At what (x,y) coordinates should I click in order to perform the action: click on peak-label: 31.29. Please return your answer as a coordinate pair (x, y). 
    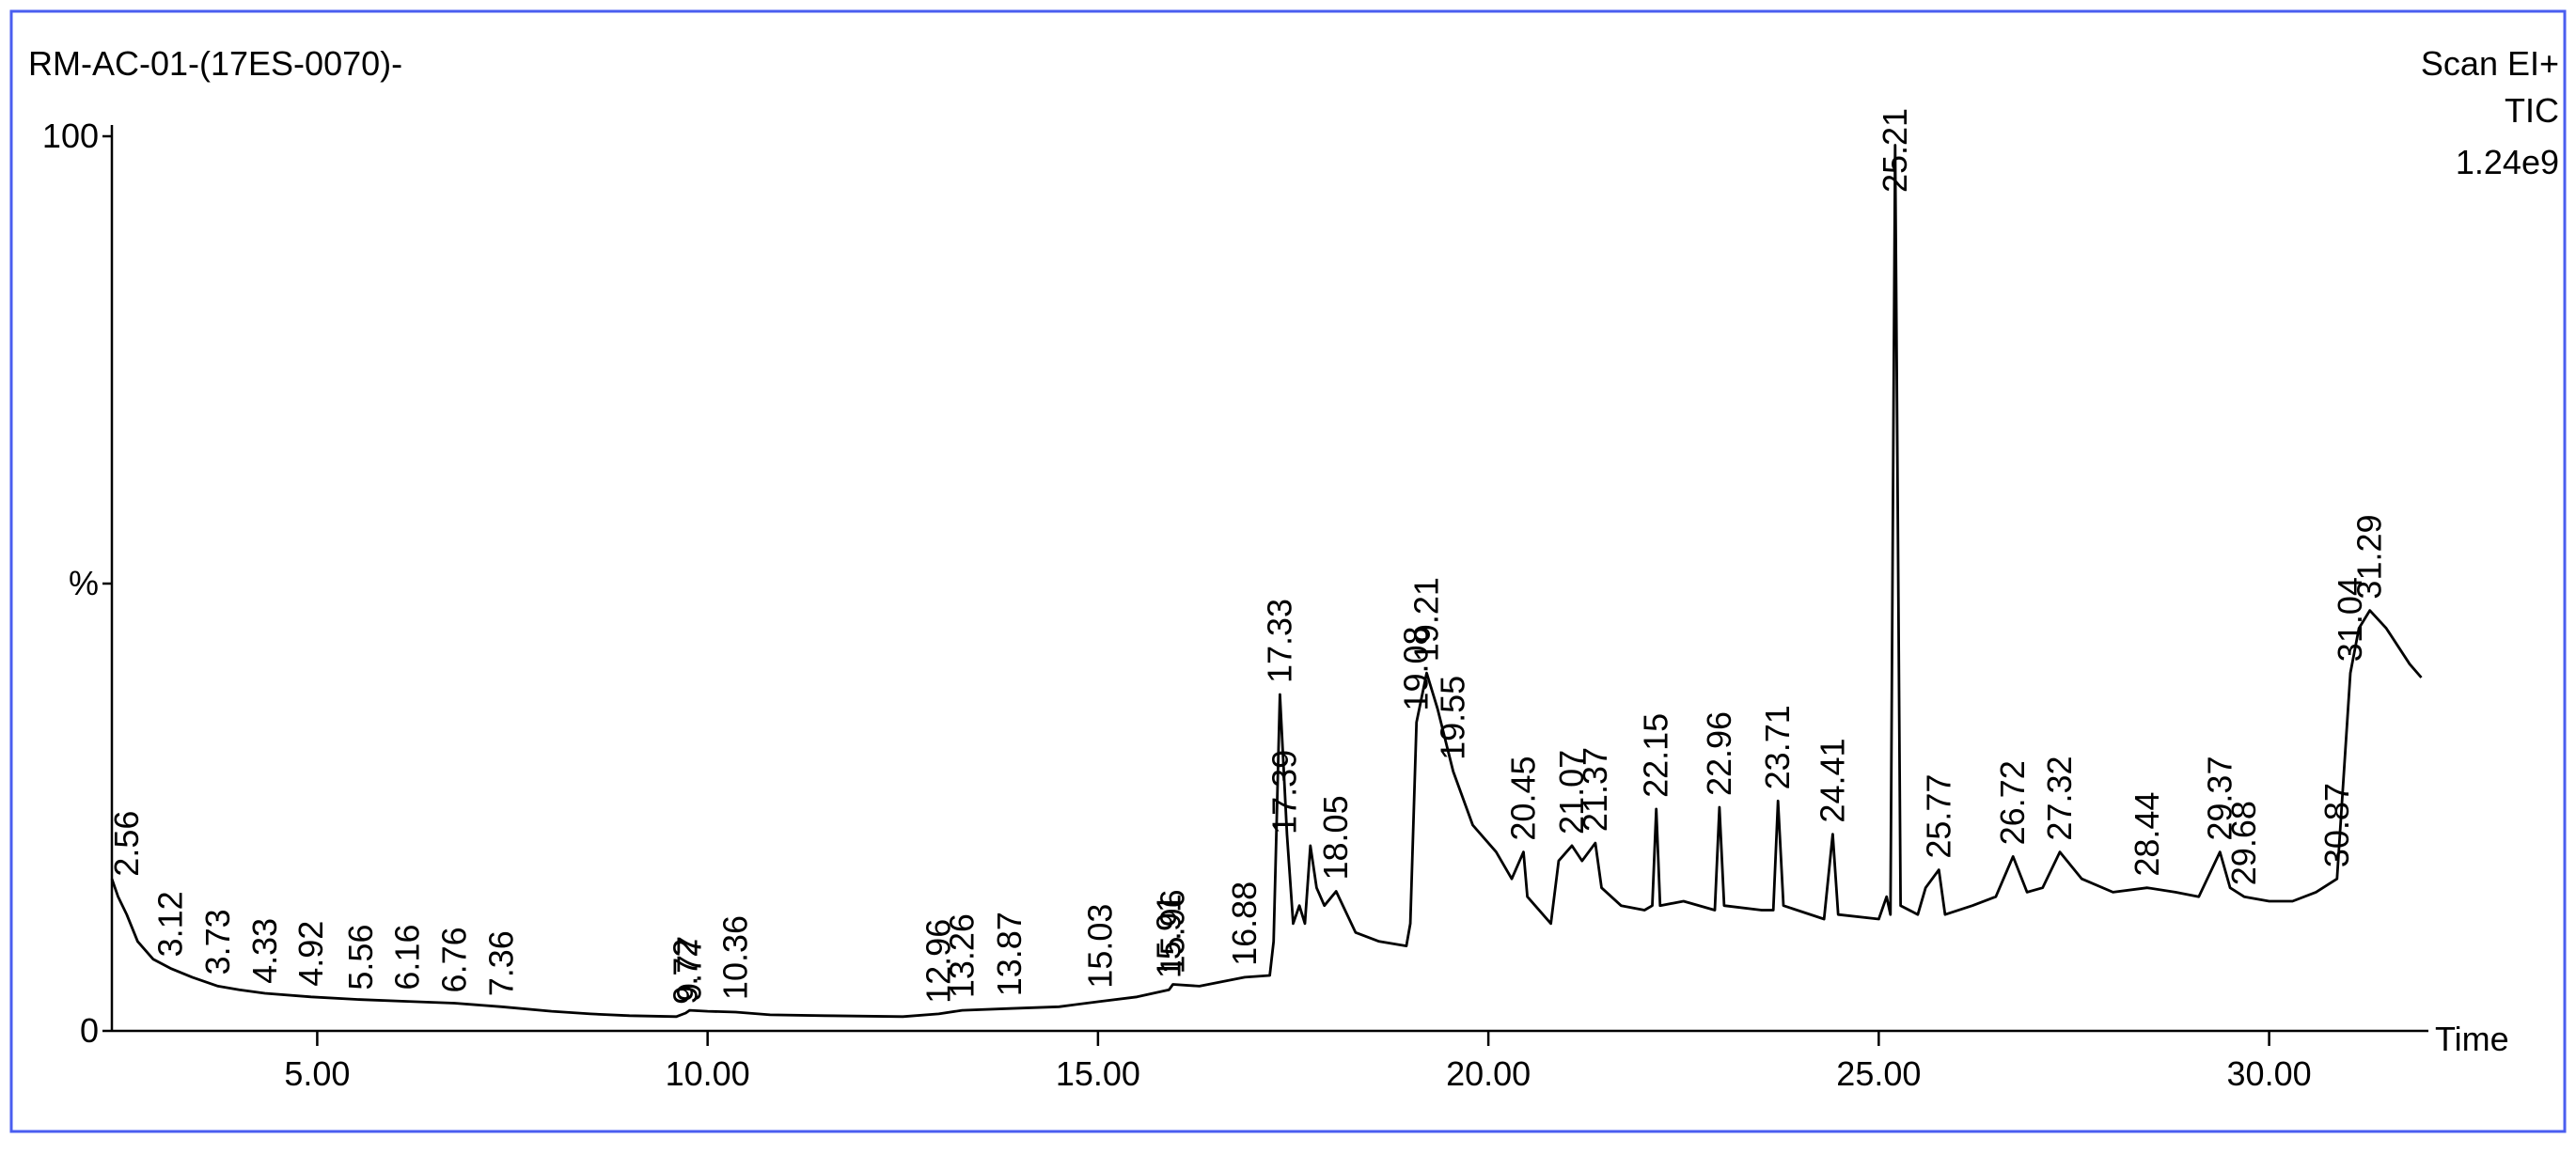
    Looking at the image, I should click on (2370, 556).